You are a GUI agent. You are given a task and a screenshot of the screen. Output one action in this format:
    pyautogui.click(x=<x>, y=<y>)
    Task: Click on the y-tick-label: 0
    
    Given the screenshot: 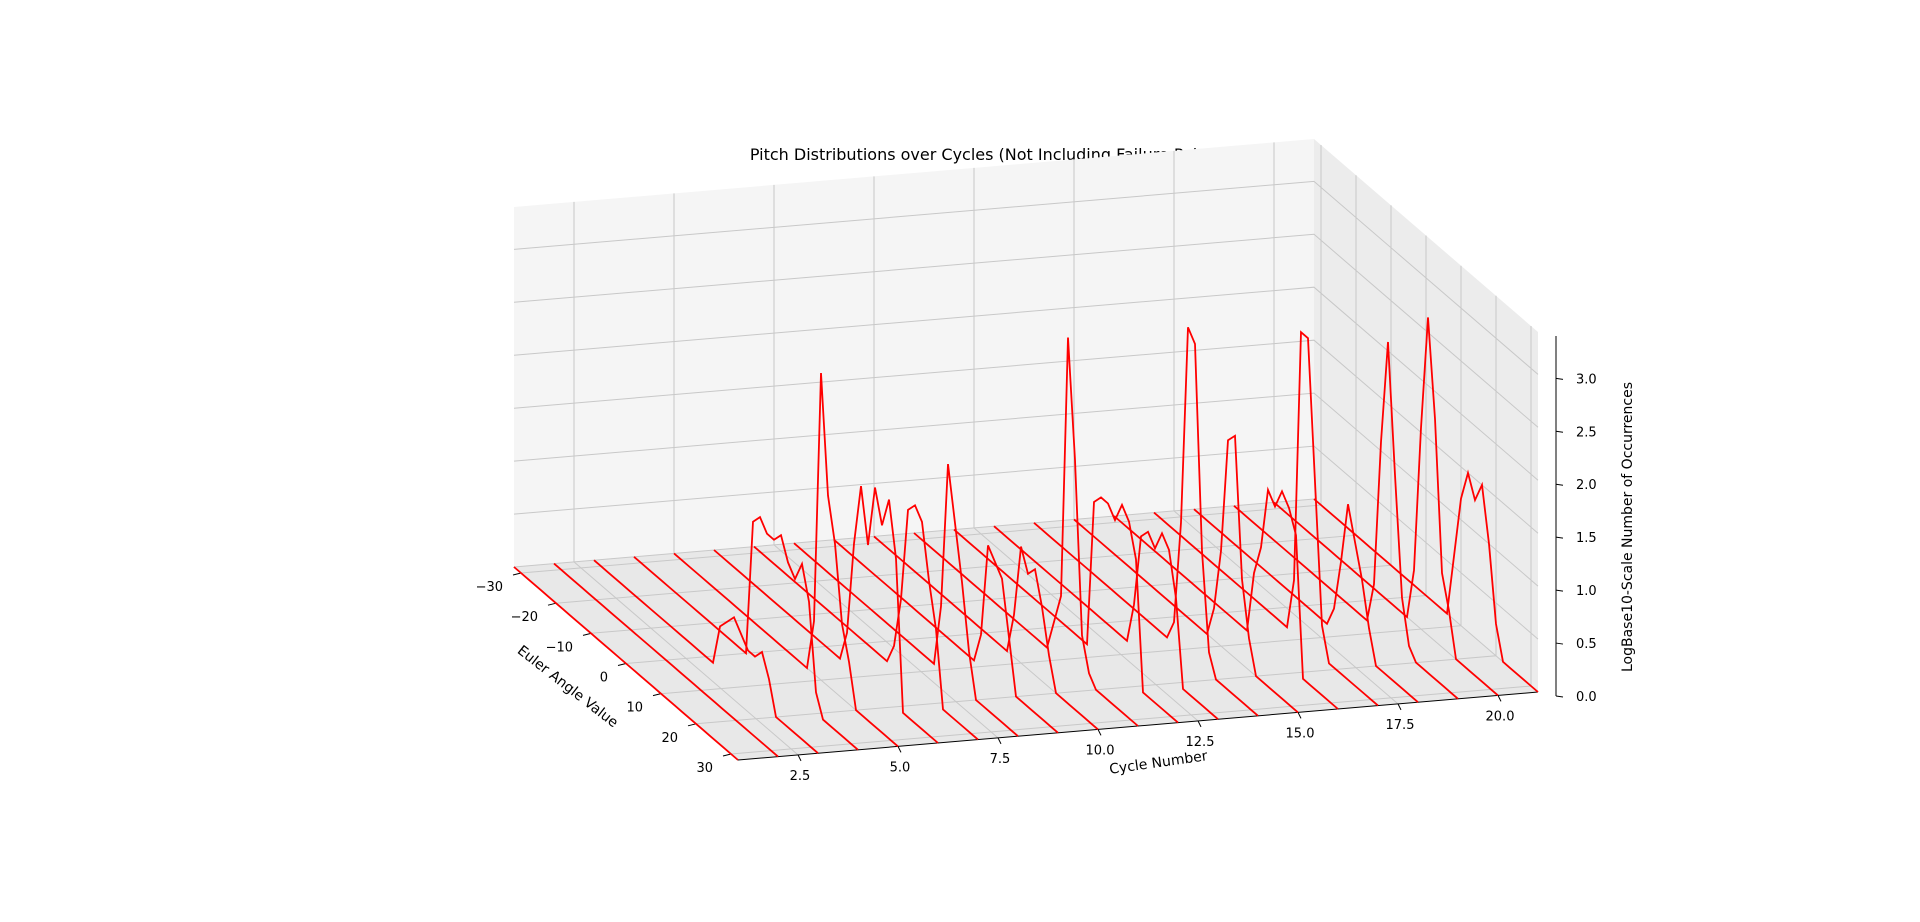 What is the action you would take?
    pyautogui.click(x=604, y=678)
    